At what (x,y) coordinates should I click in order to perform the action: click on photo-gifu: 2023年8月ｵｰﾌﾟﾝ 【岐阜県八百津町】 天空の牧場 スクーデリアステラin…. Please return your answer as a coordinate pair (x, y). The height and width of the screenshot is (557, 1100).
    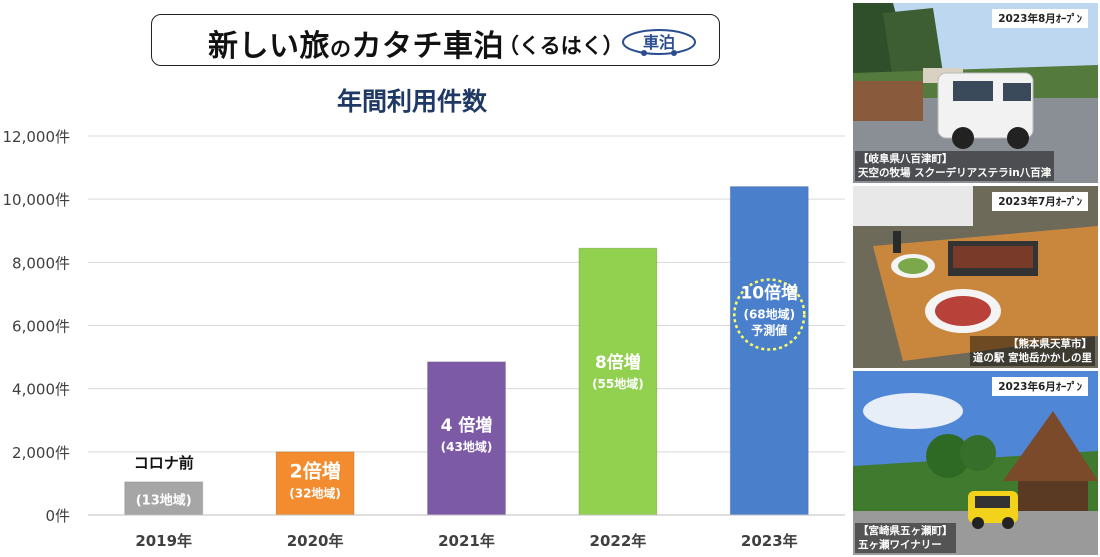
    Looking at the image, I should click on (975, 93).